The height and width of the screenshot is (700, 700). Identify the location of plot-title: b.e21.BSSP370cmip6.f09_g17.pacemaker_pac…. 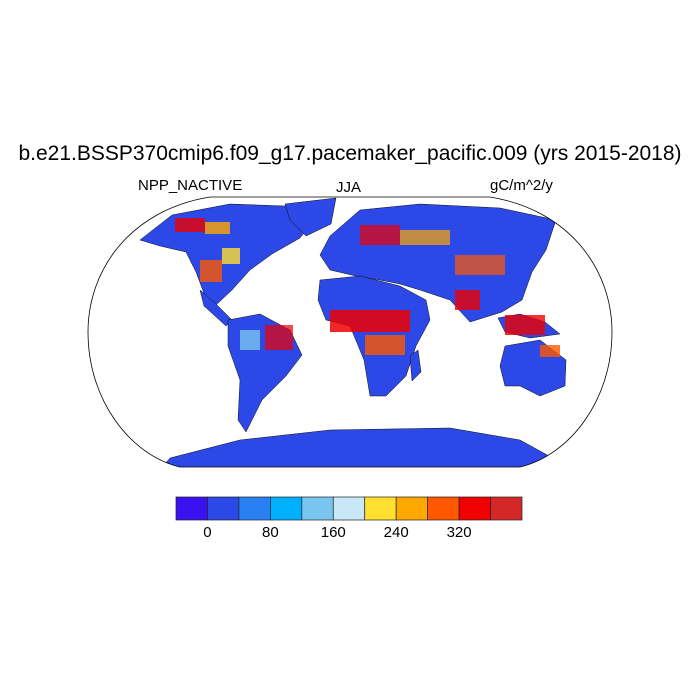
(350, 153).